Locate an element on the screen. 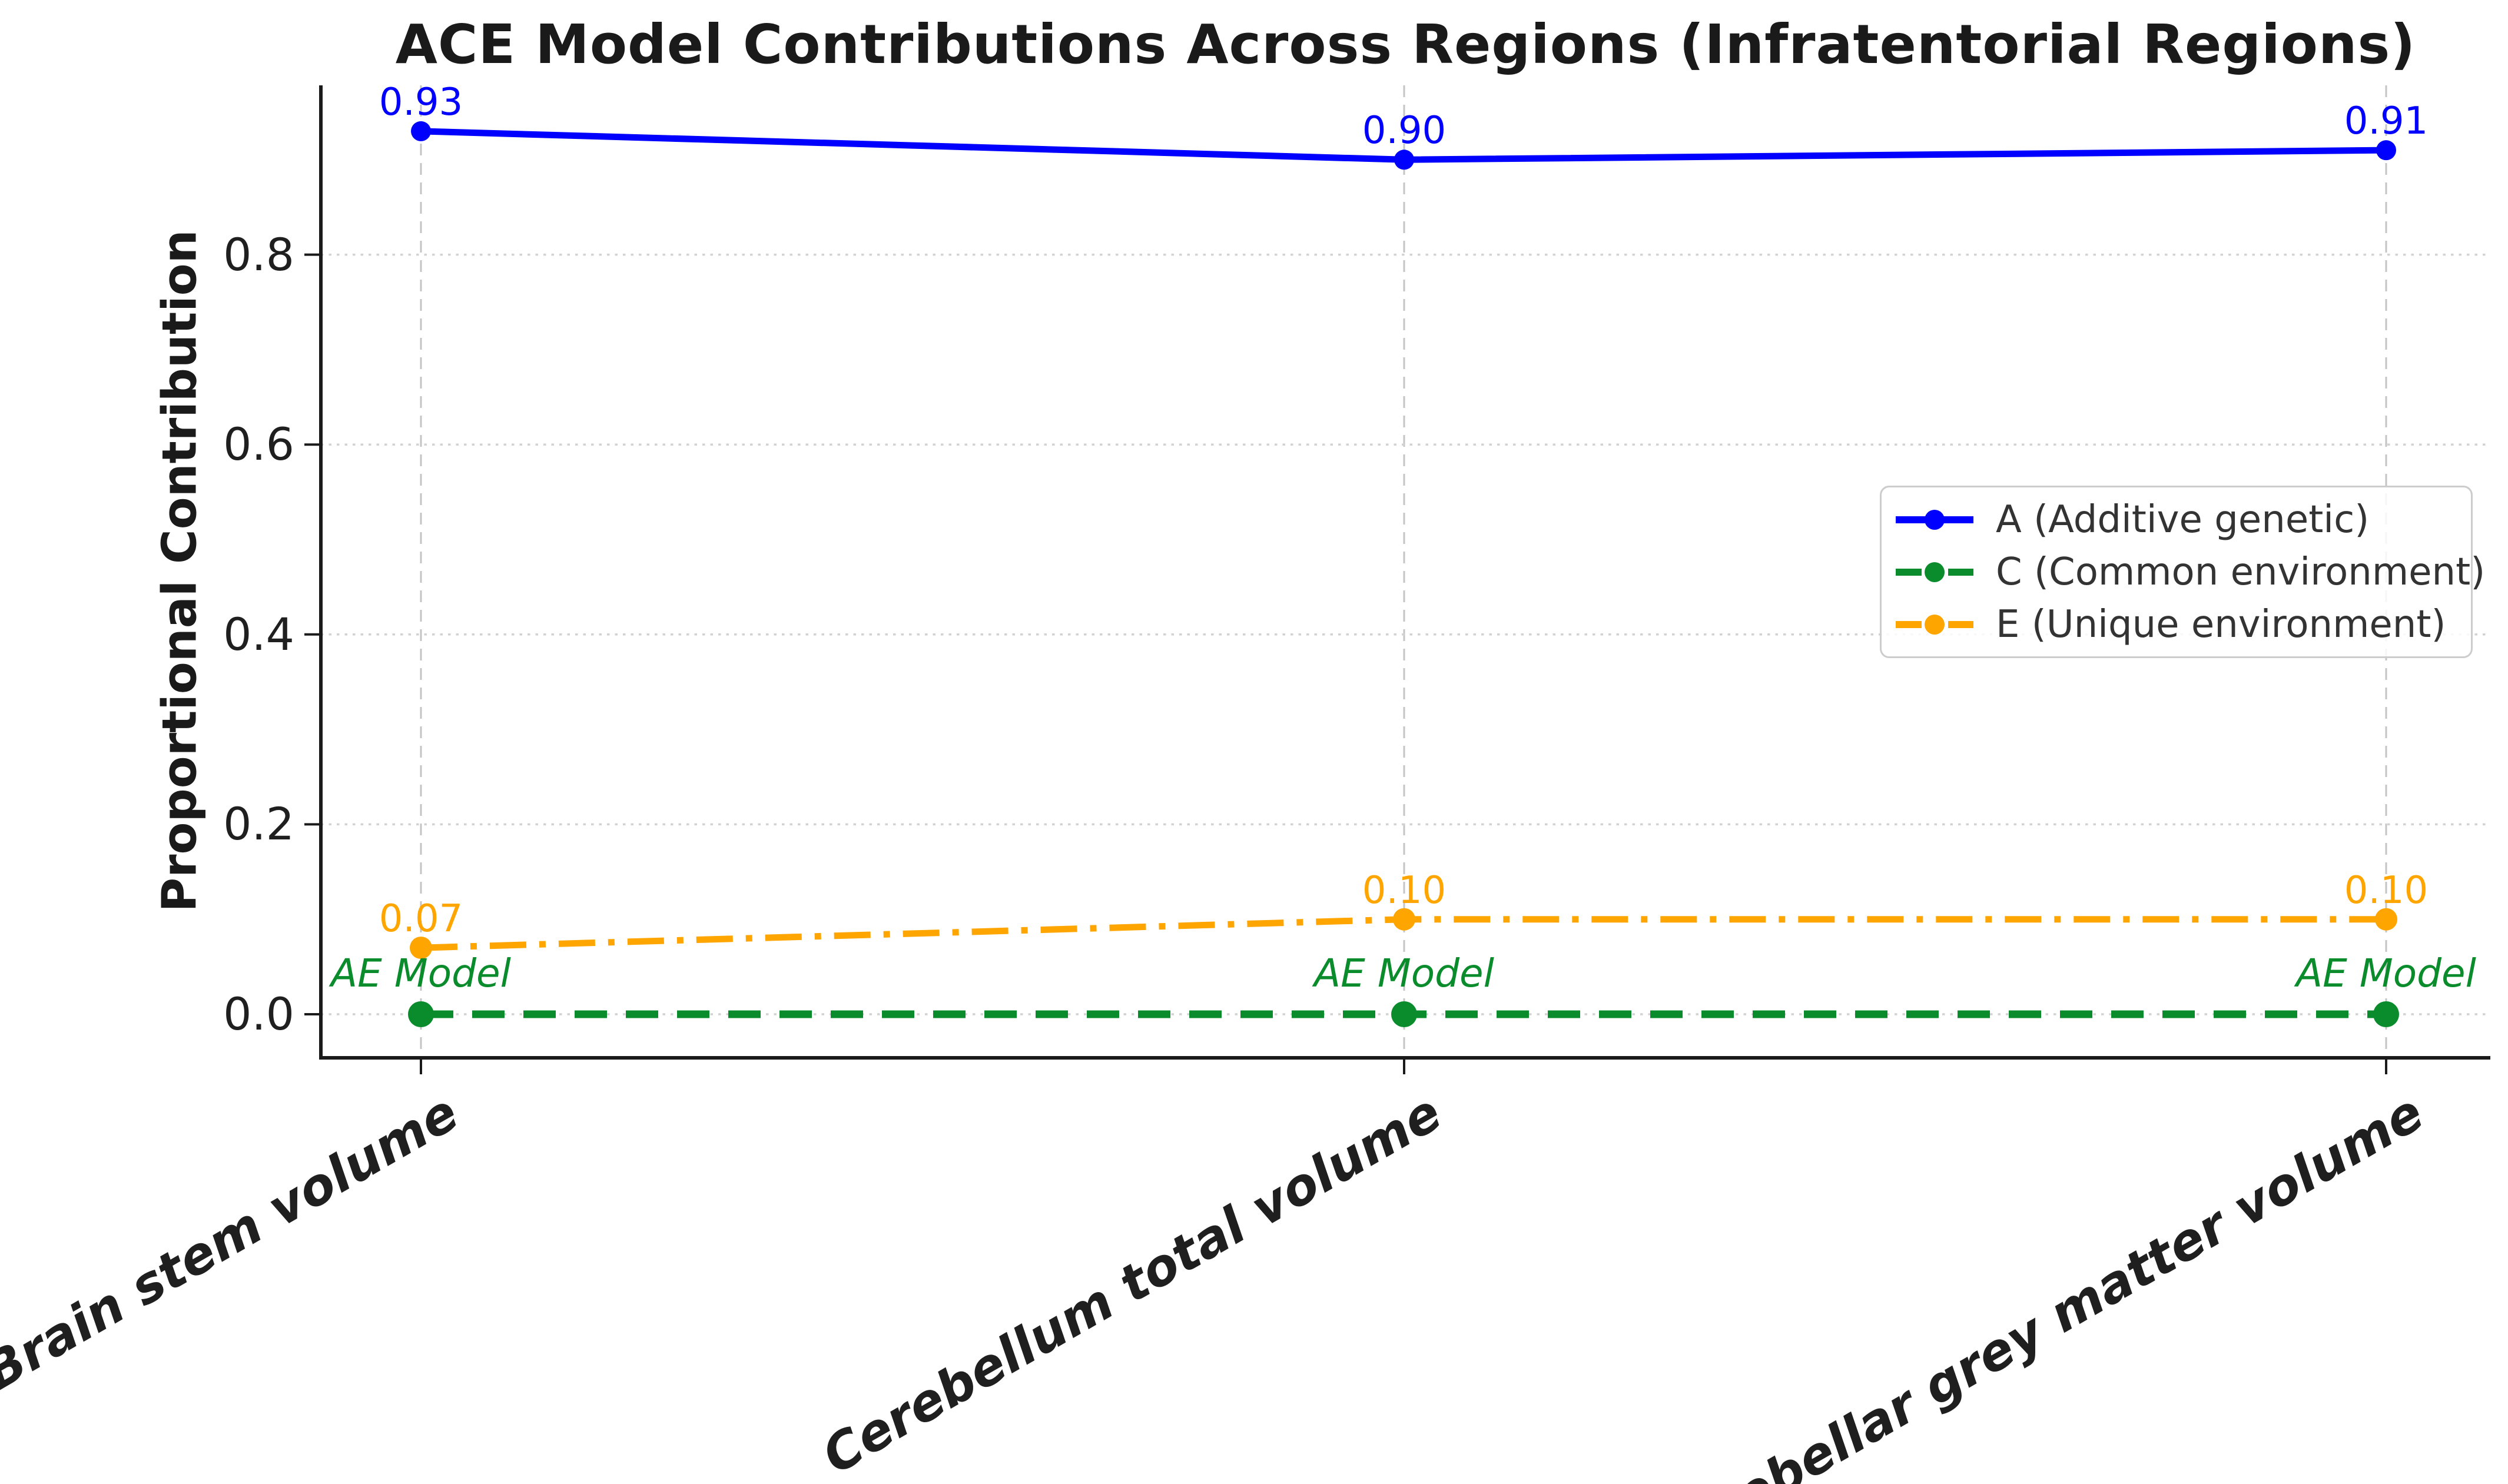  ytick-0.8: 0.8 is located at coordinates (258, 255).